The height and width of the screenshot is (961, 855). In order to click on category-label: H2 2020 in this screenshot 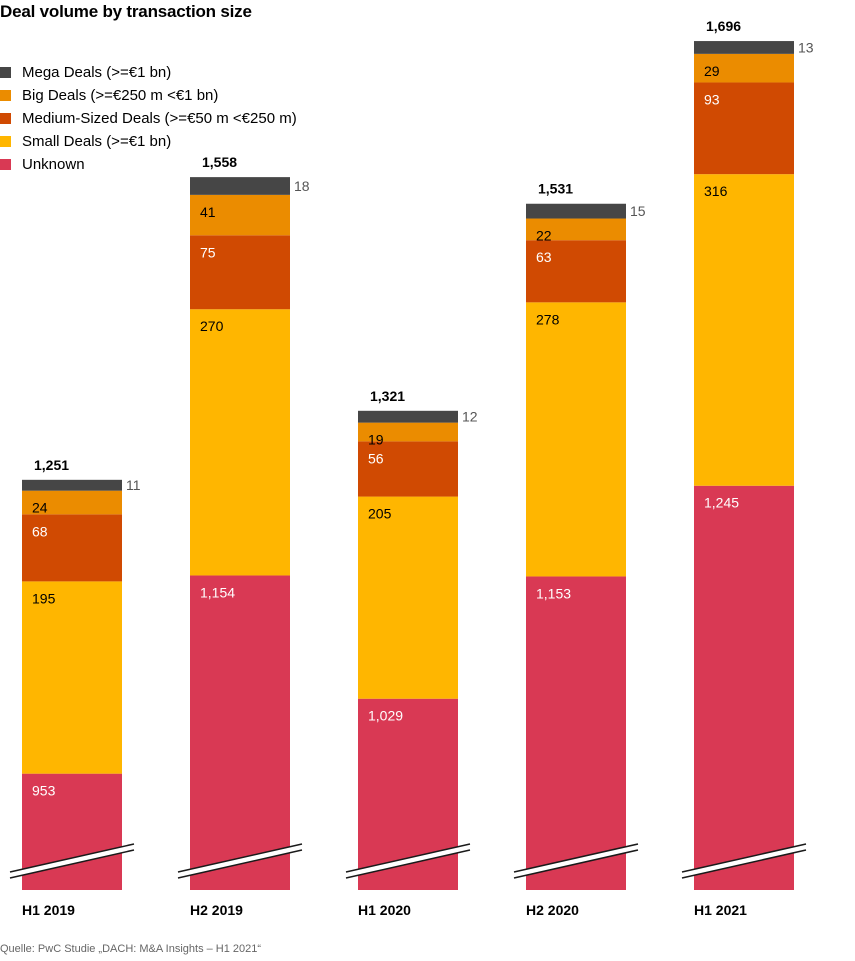, I will do `click(552, 910)`.